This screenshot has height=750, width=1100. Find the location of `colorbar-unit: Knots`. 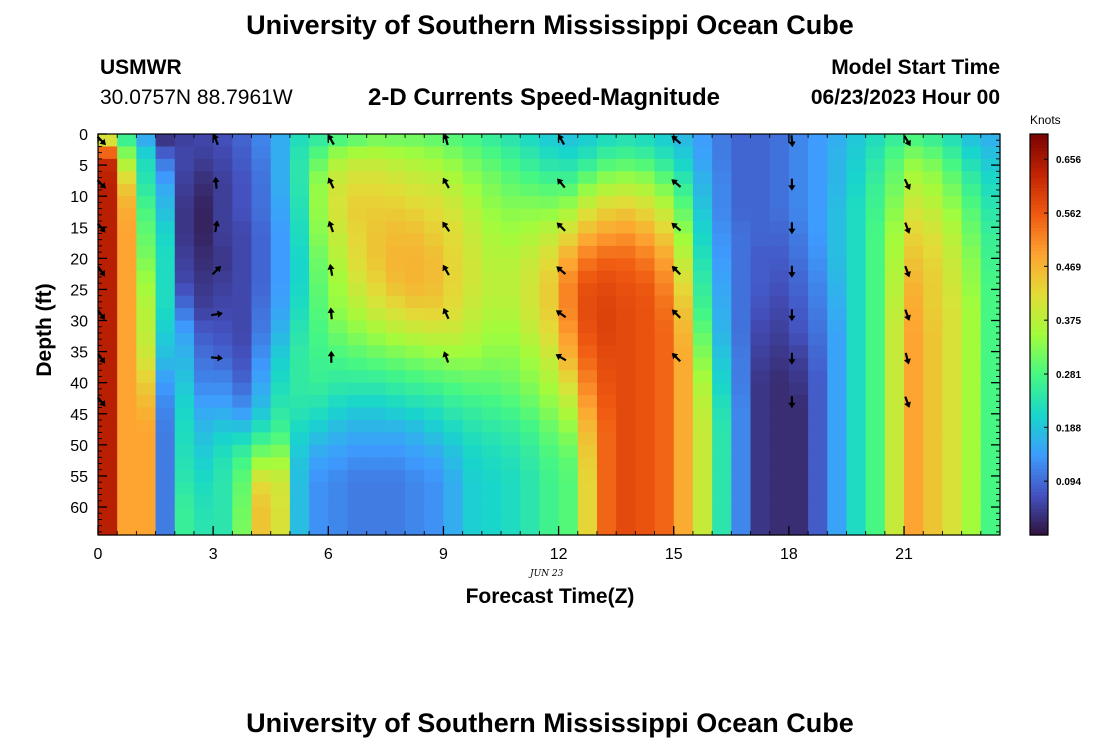

colorbar-unit: Knots is located at coordinates (1045, 120).